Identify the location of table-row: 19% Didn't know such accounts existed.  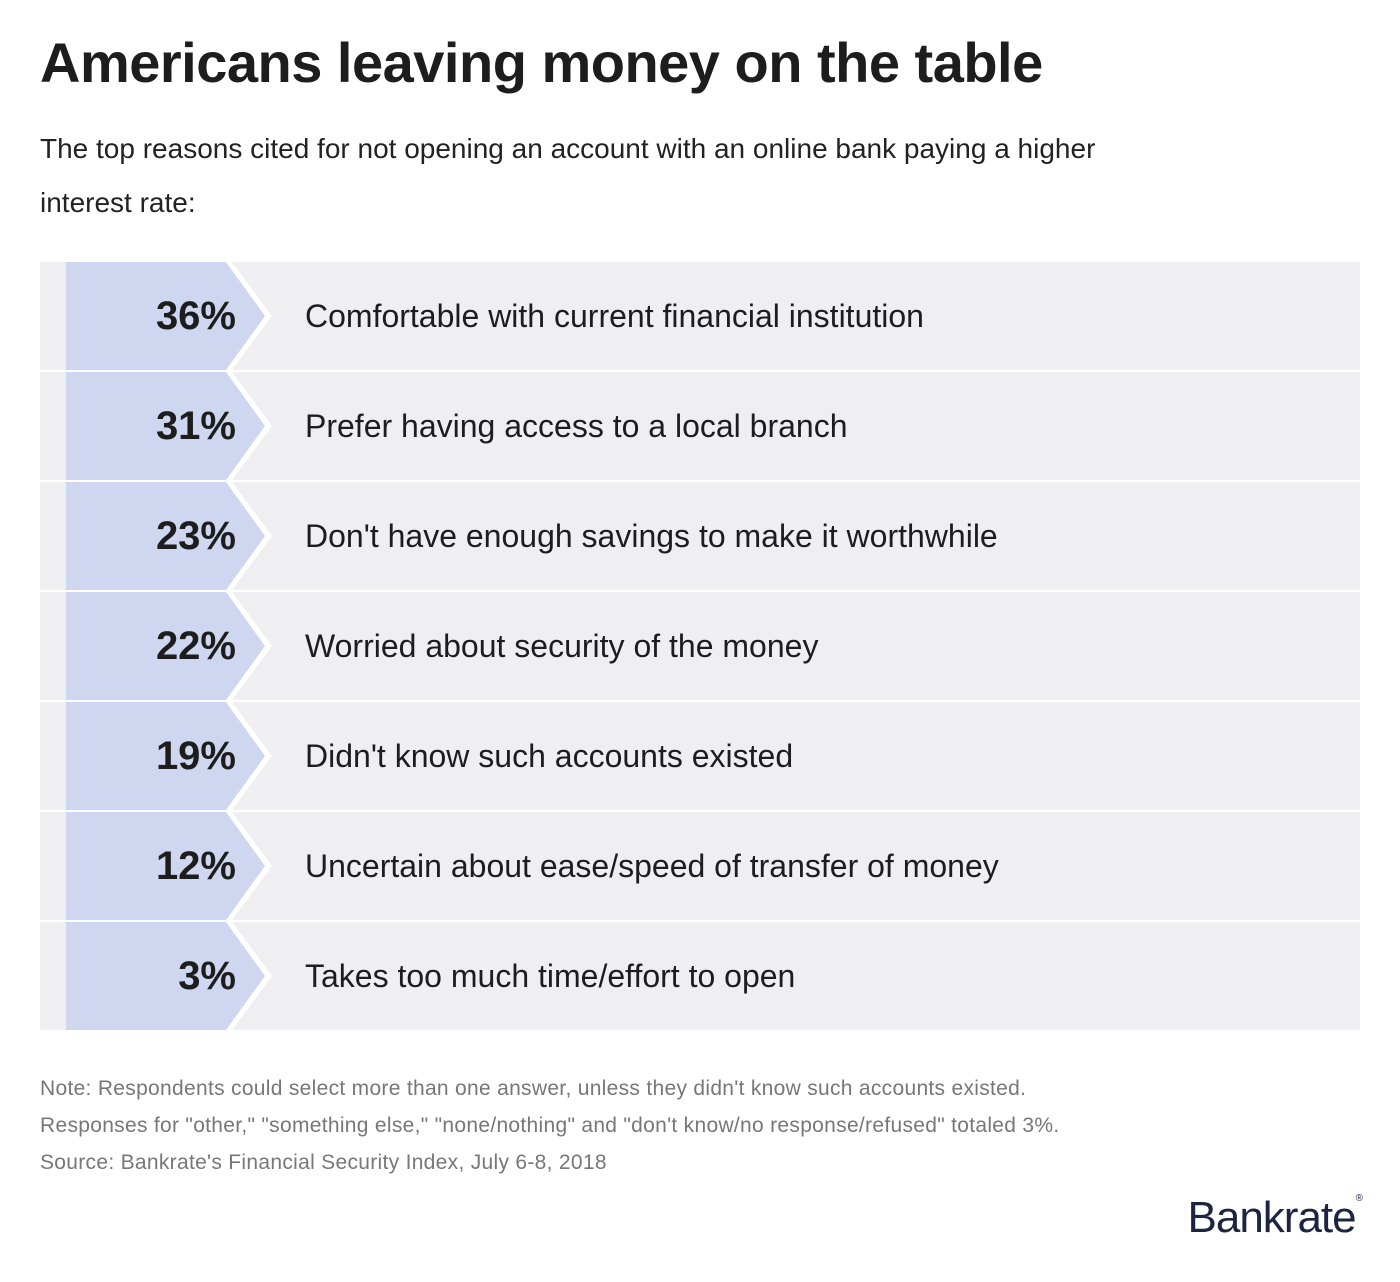
(700, 756).